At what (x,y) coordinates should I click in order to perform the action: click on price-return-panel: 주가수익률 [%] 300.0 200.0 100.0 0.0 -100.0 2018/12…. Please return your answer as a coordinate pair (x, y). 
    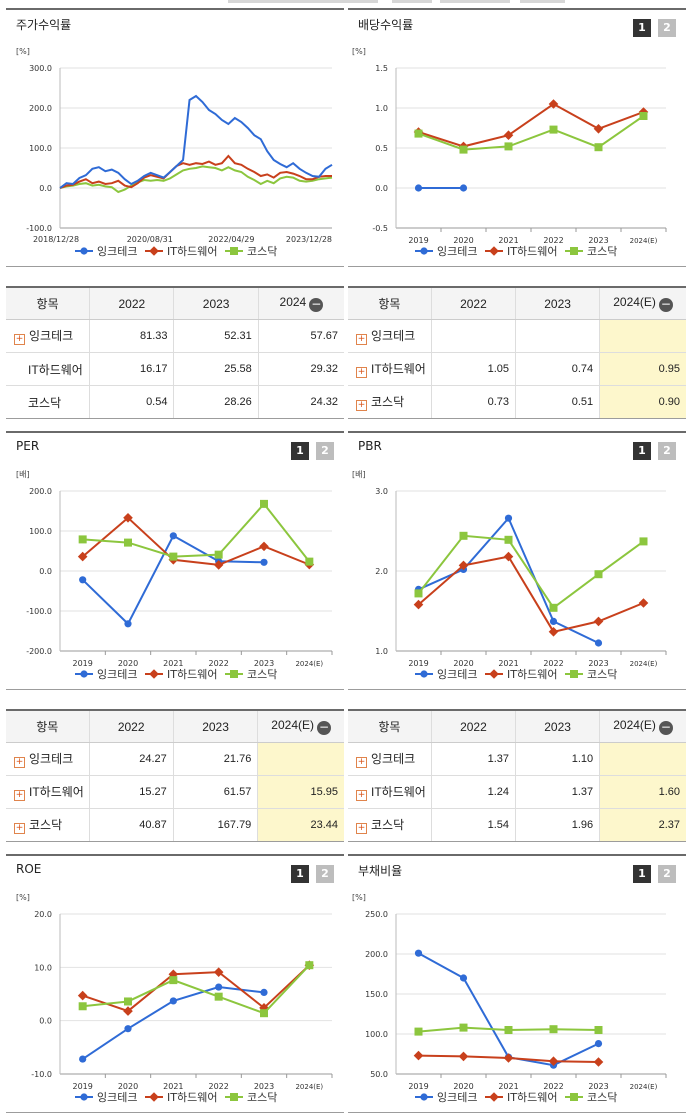
    Looking at the image, I should click on (175, 137).